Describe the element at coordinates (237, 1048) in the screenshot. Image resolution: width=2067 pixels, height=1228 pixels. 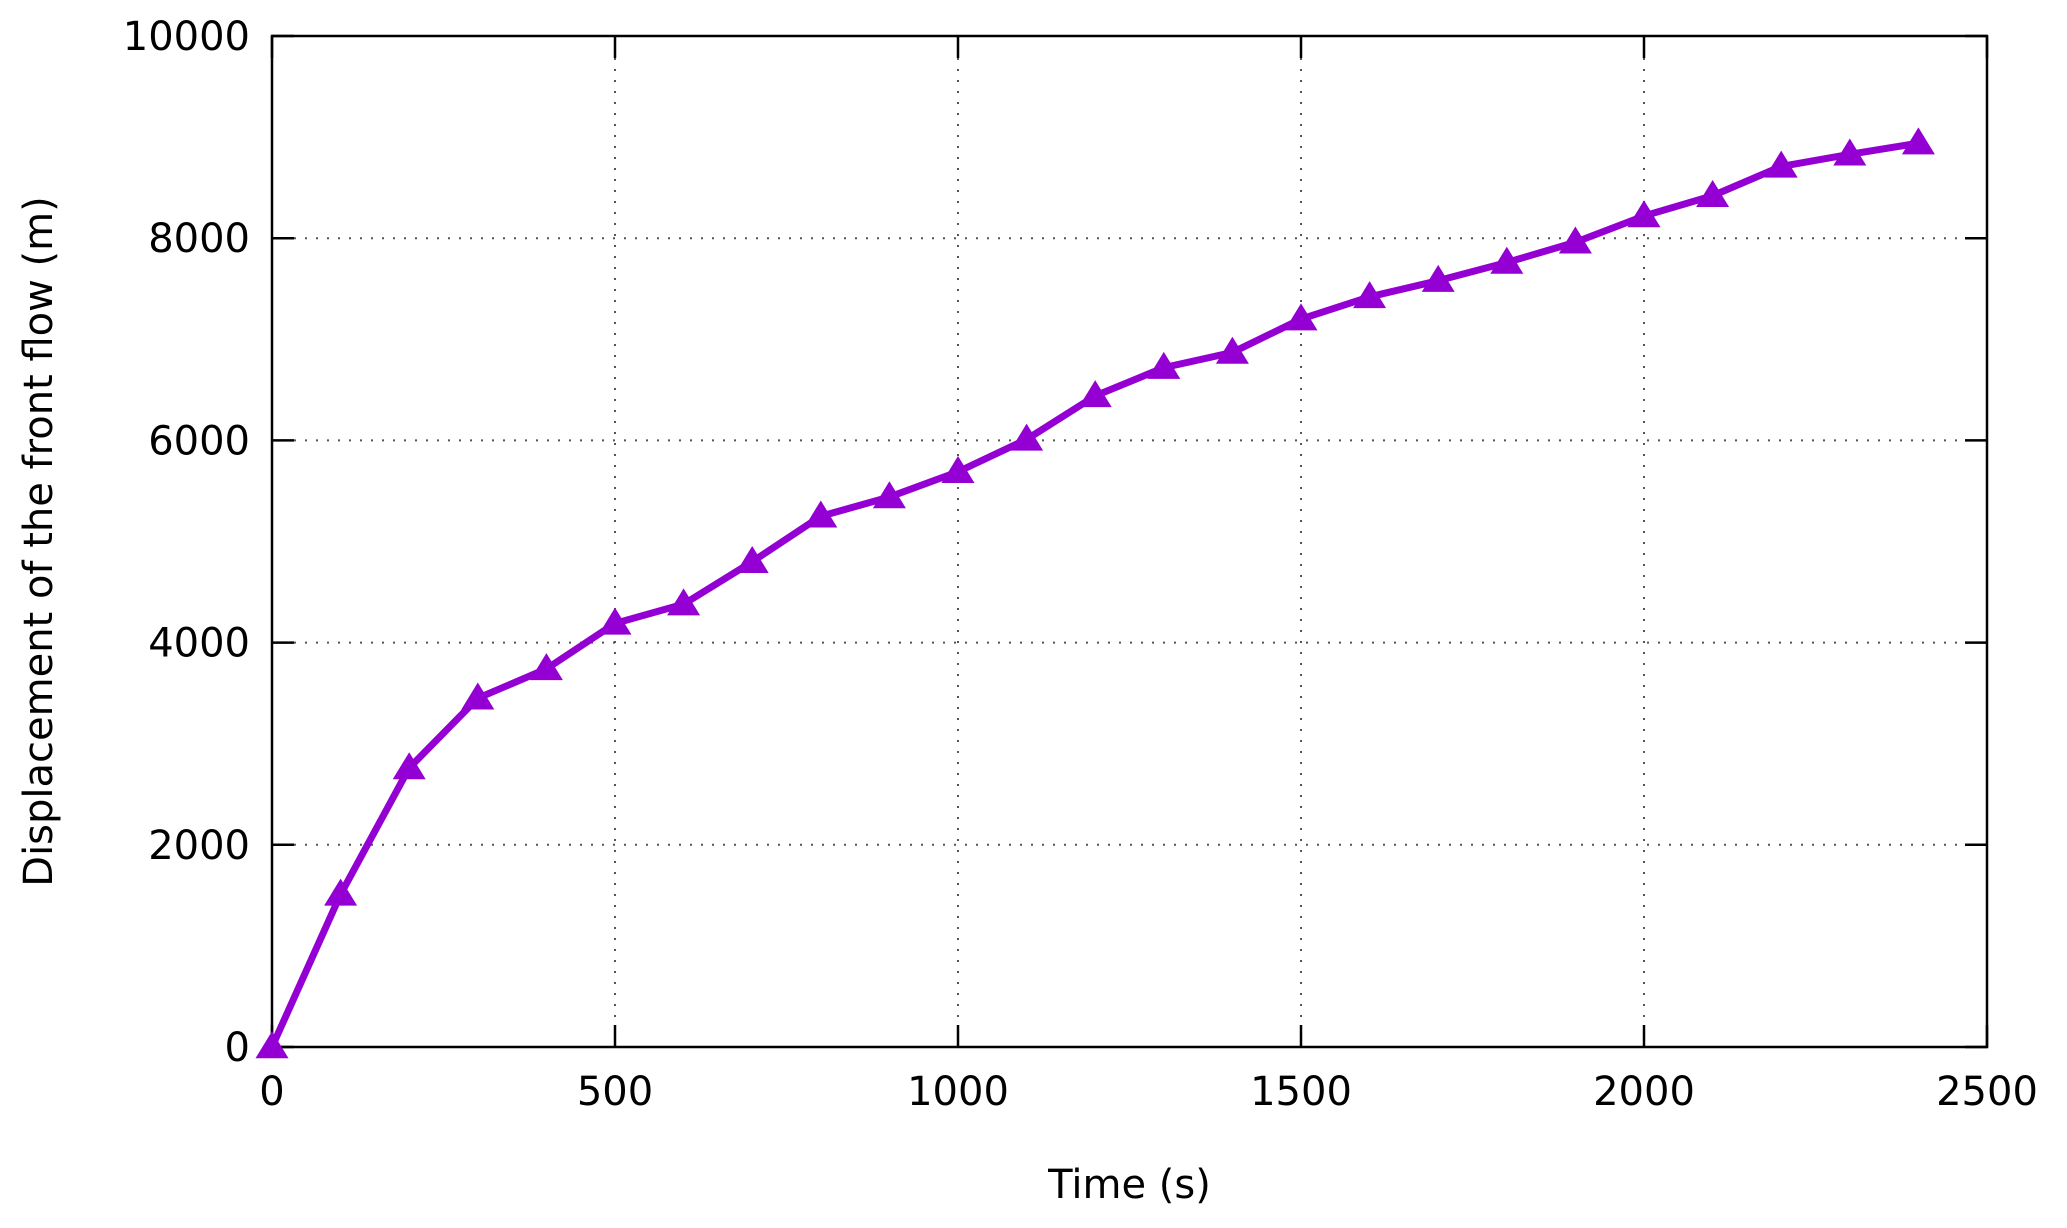
I see `y-tick-label: 0` at that location.